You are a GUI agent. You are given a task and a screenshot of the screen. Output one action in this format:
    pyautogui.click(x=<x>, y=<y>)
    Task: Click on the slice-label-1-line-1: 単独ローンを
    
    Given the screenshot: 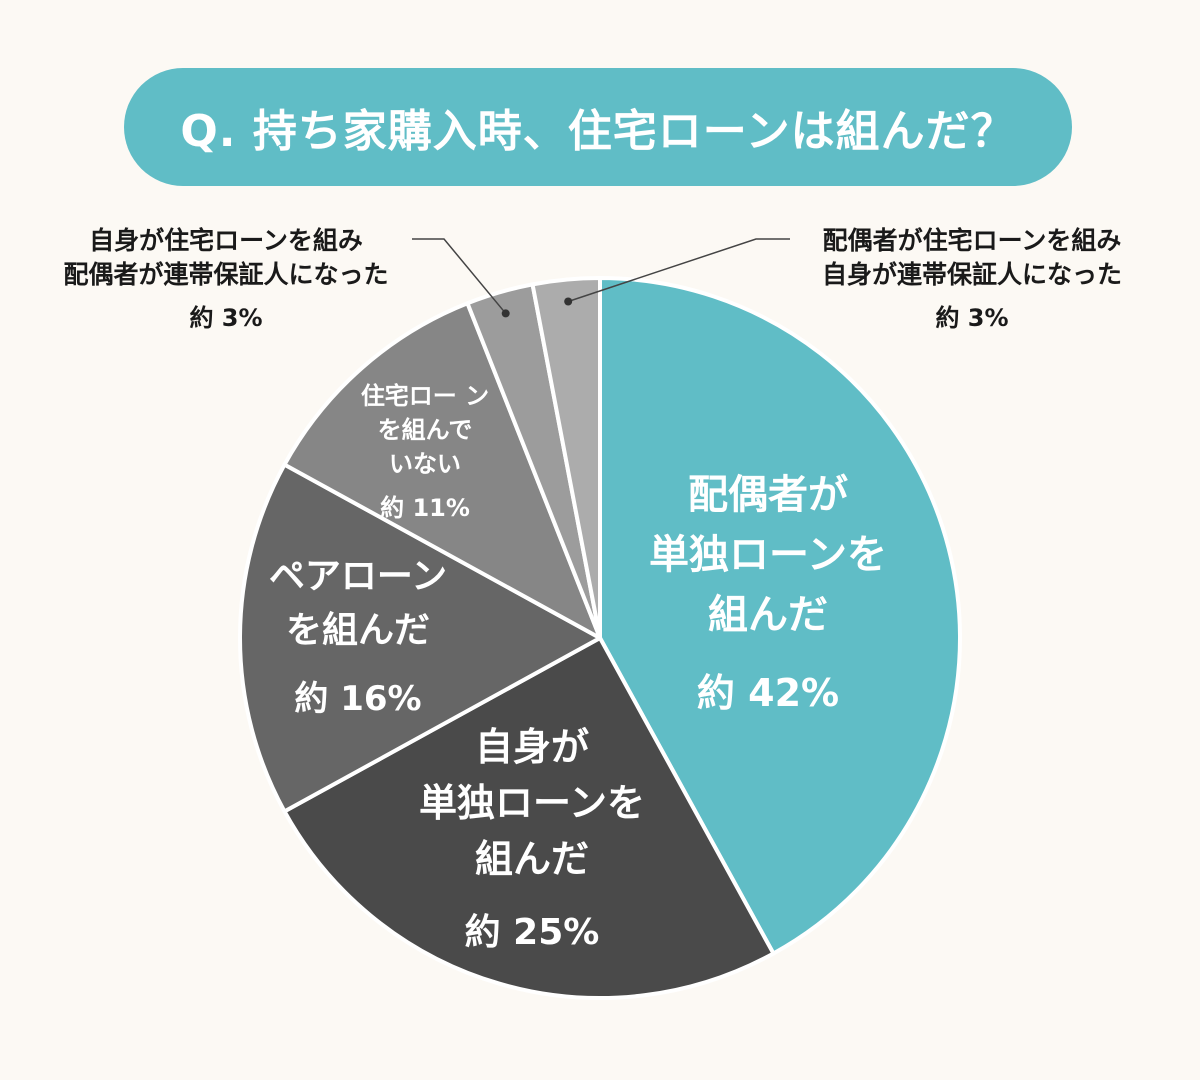 What is the action you would take?
    pyautogui.click(x=532, y=803)
    